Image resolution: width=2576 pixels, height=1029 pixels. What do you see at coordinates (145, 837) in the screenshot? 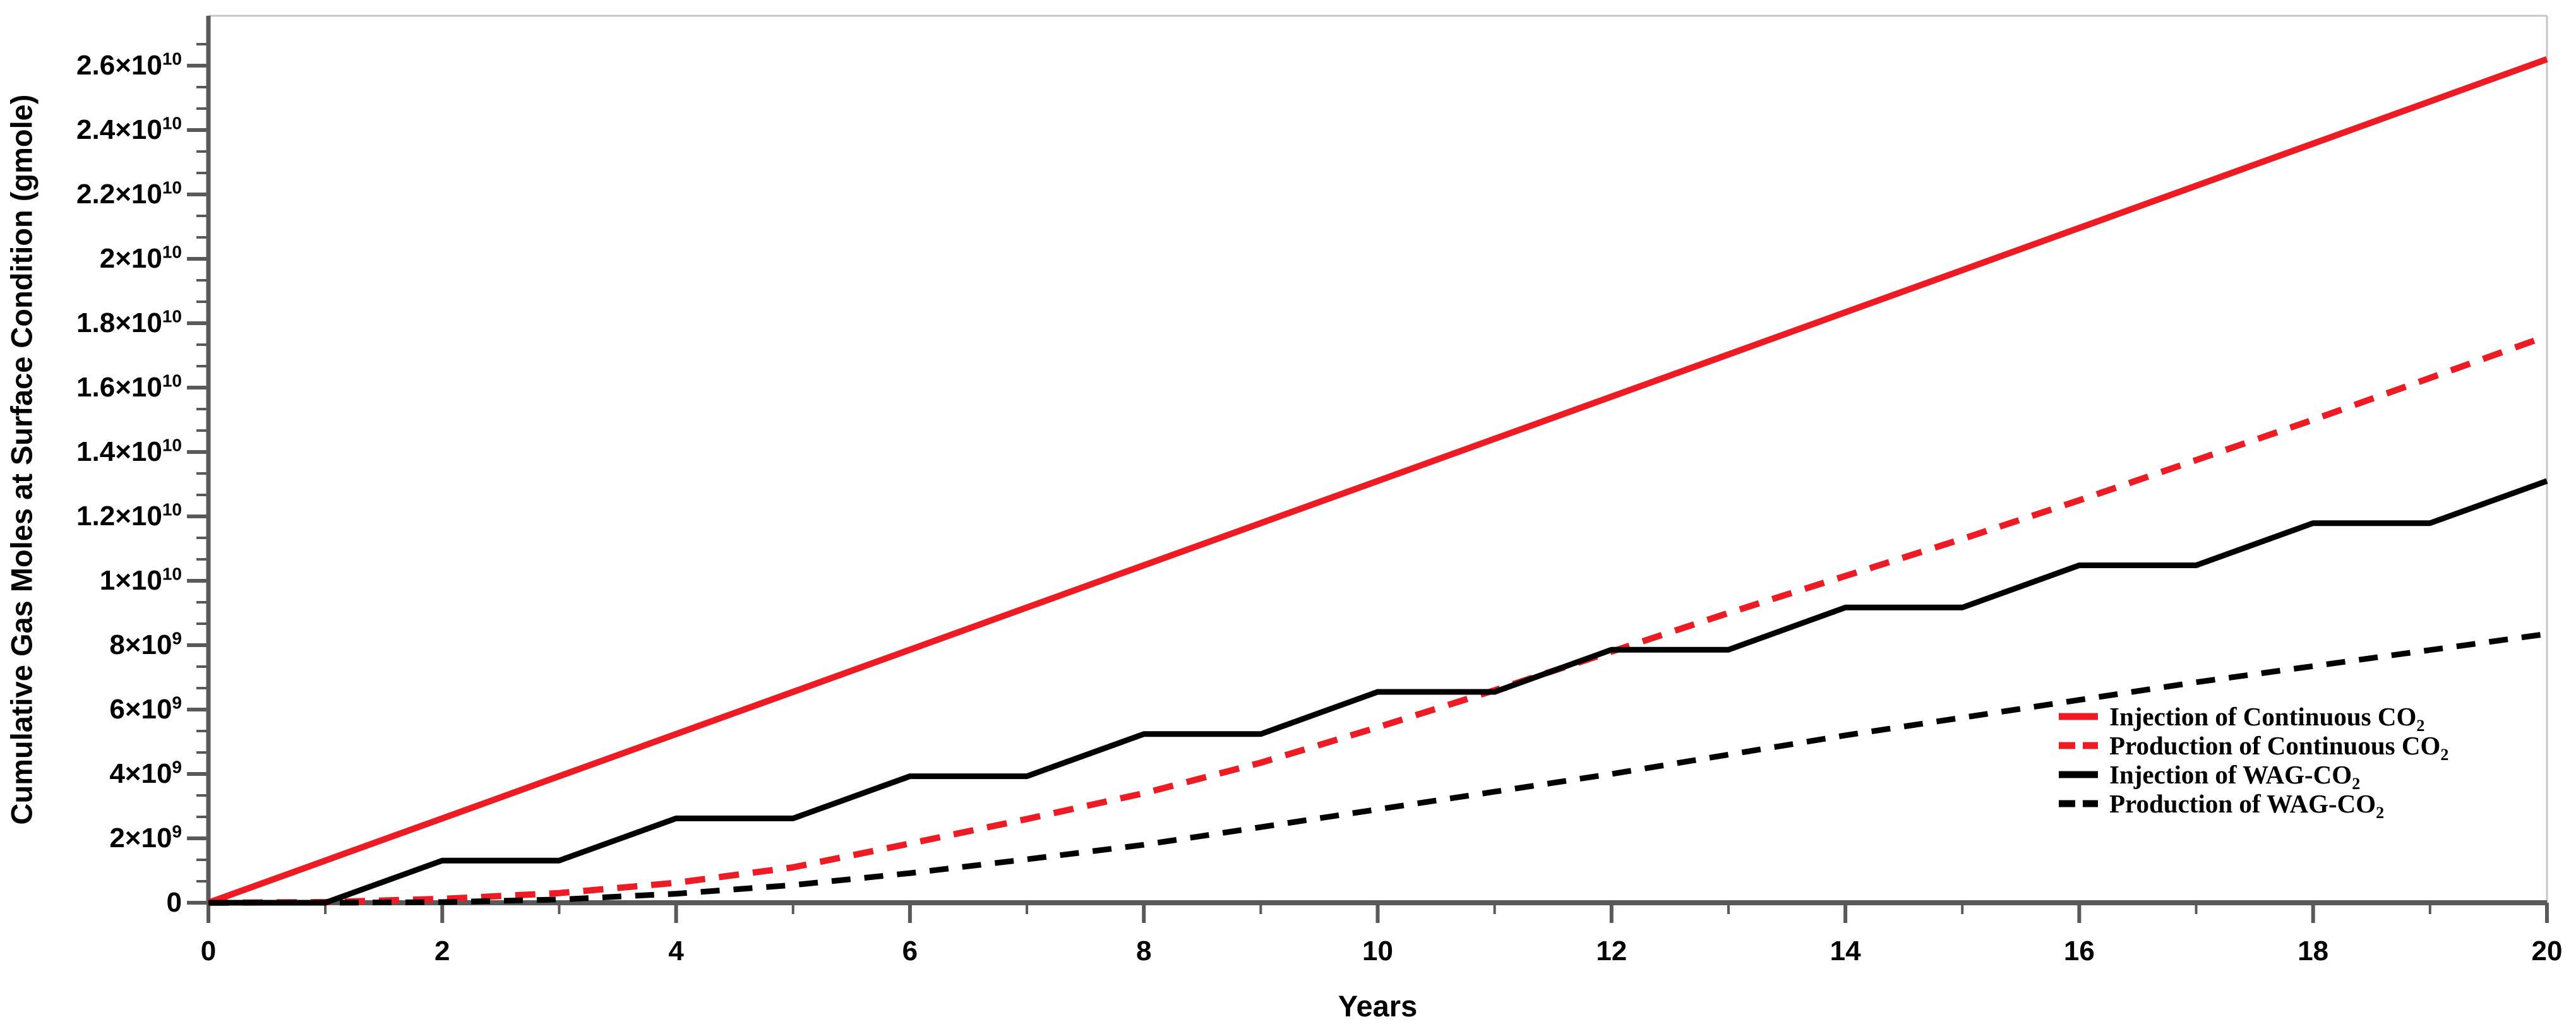
I see `y-tick-label: 2×10⁹` at bounding box center [145, 837].